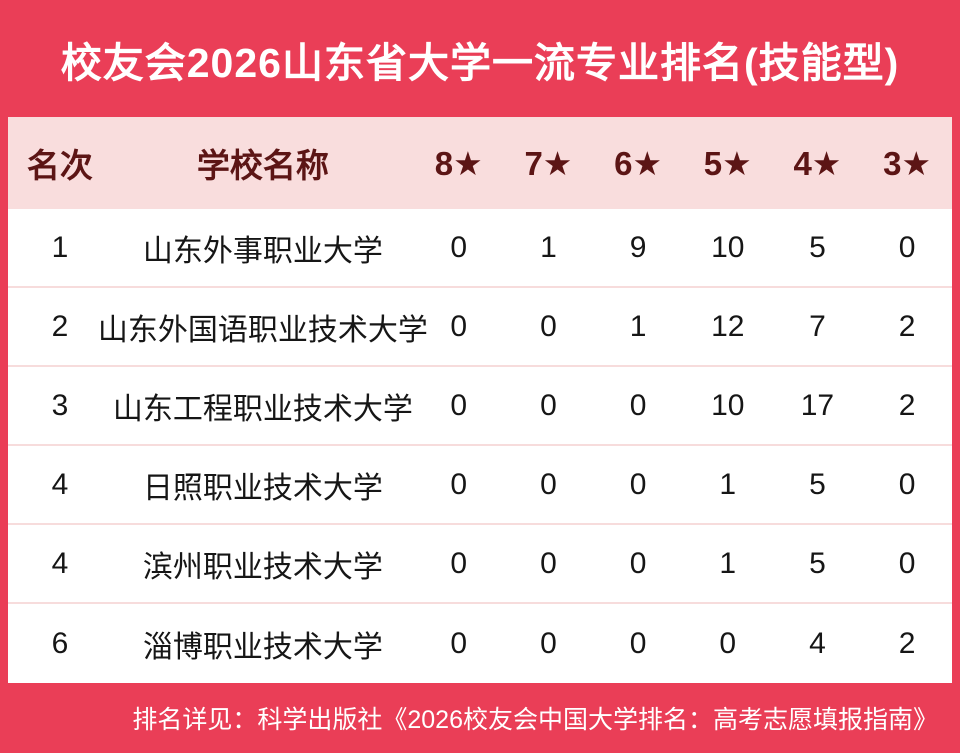  Describe the element at coordinates (548, 163) in the screenshot. I see `header-cell-7-star: 7★` at that location.